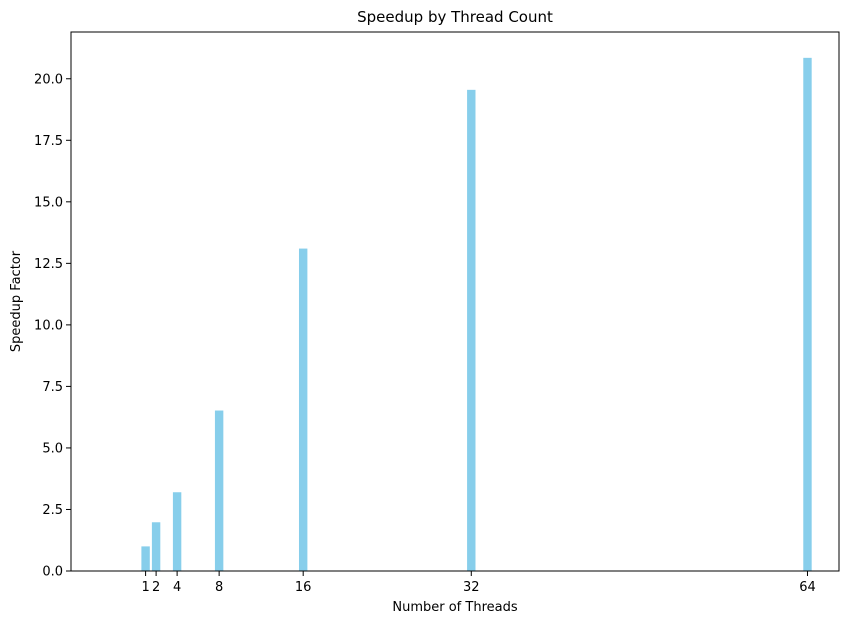 The height and width of the screenshot is (624, 855). I want to click on y-tick-label: 20.0, so click(48, 79).